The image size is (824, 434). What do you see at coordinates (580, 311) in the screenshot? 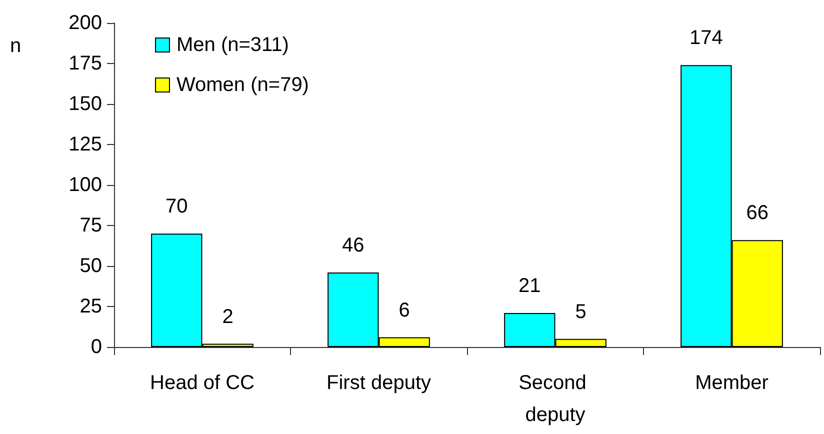
I see `data-label: 5` at bounding box center [580, 311].